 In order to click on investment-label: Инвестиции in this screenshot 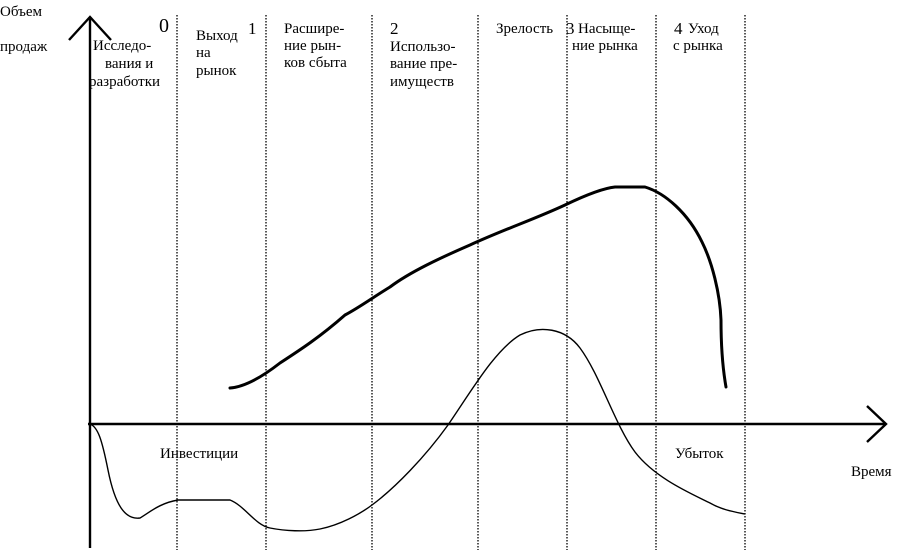, I will do `click(199, 454)`.